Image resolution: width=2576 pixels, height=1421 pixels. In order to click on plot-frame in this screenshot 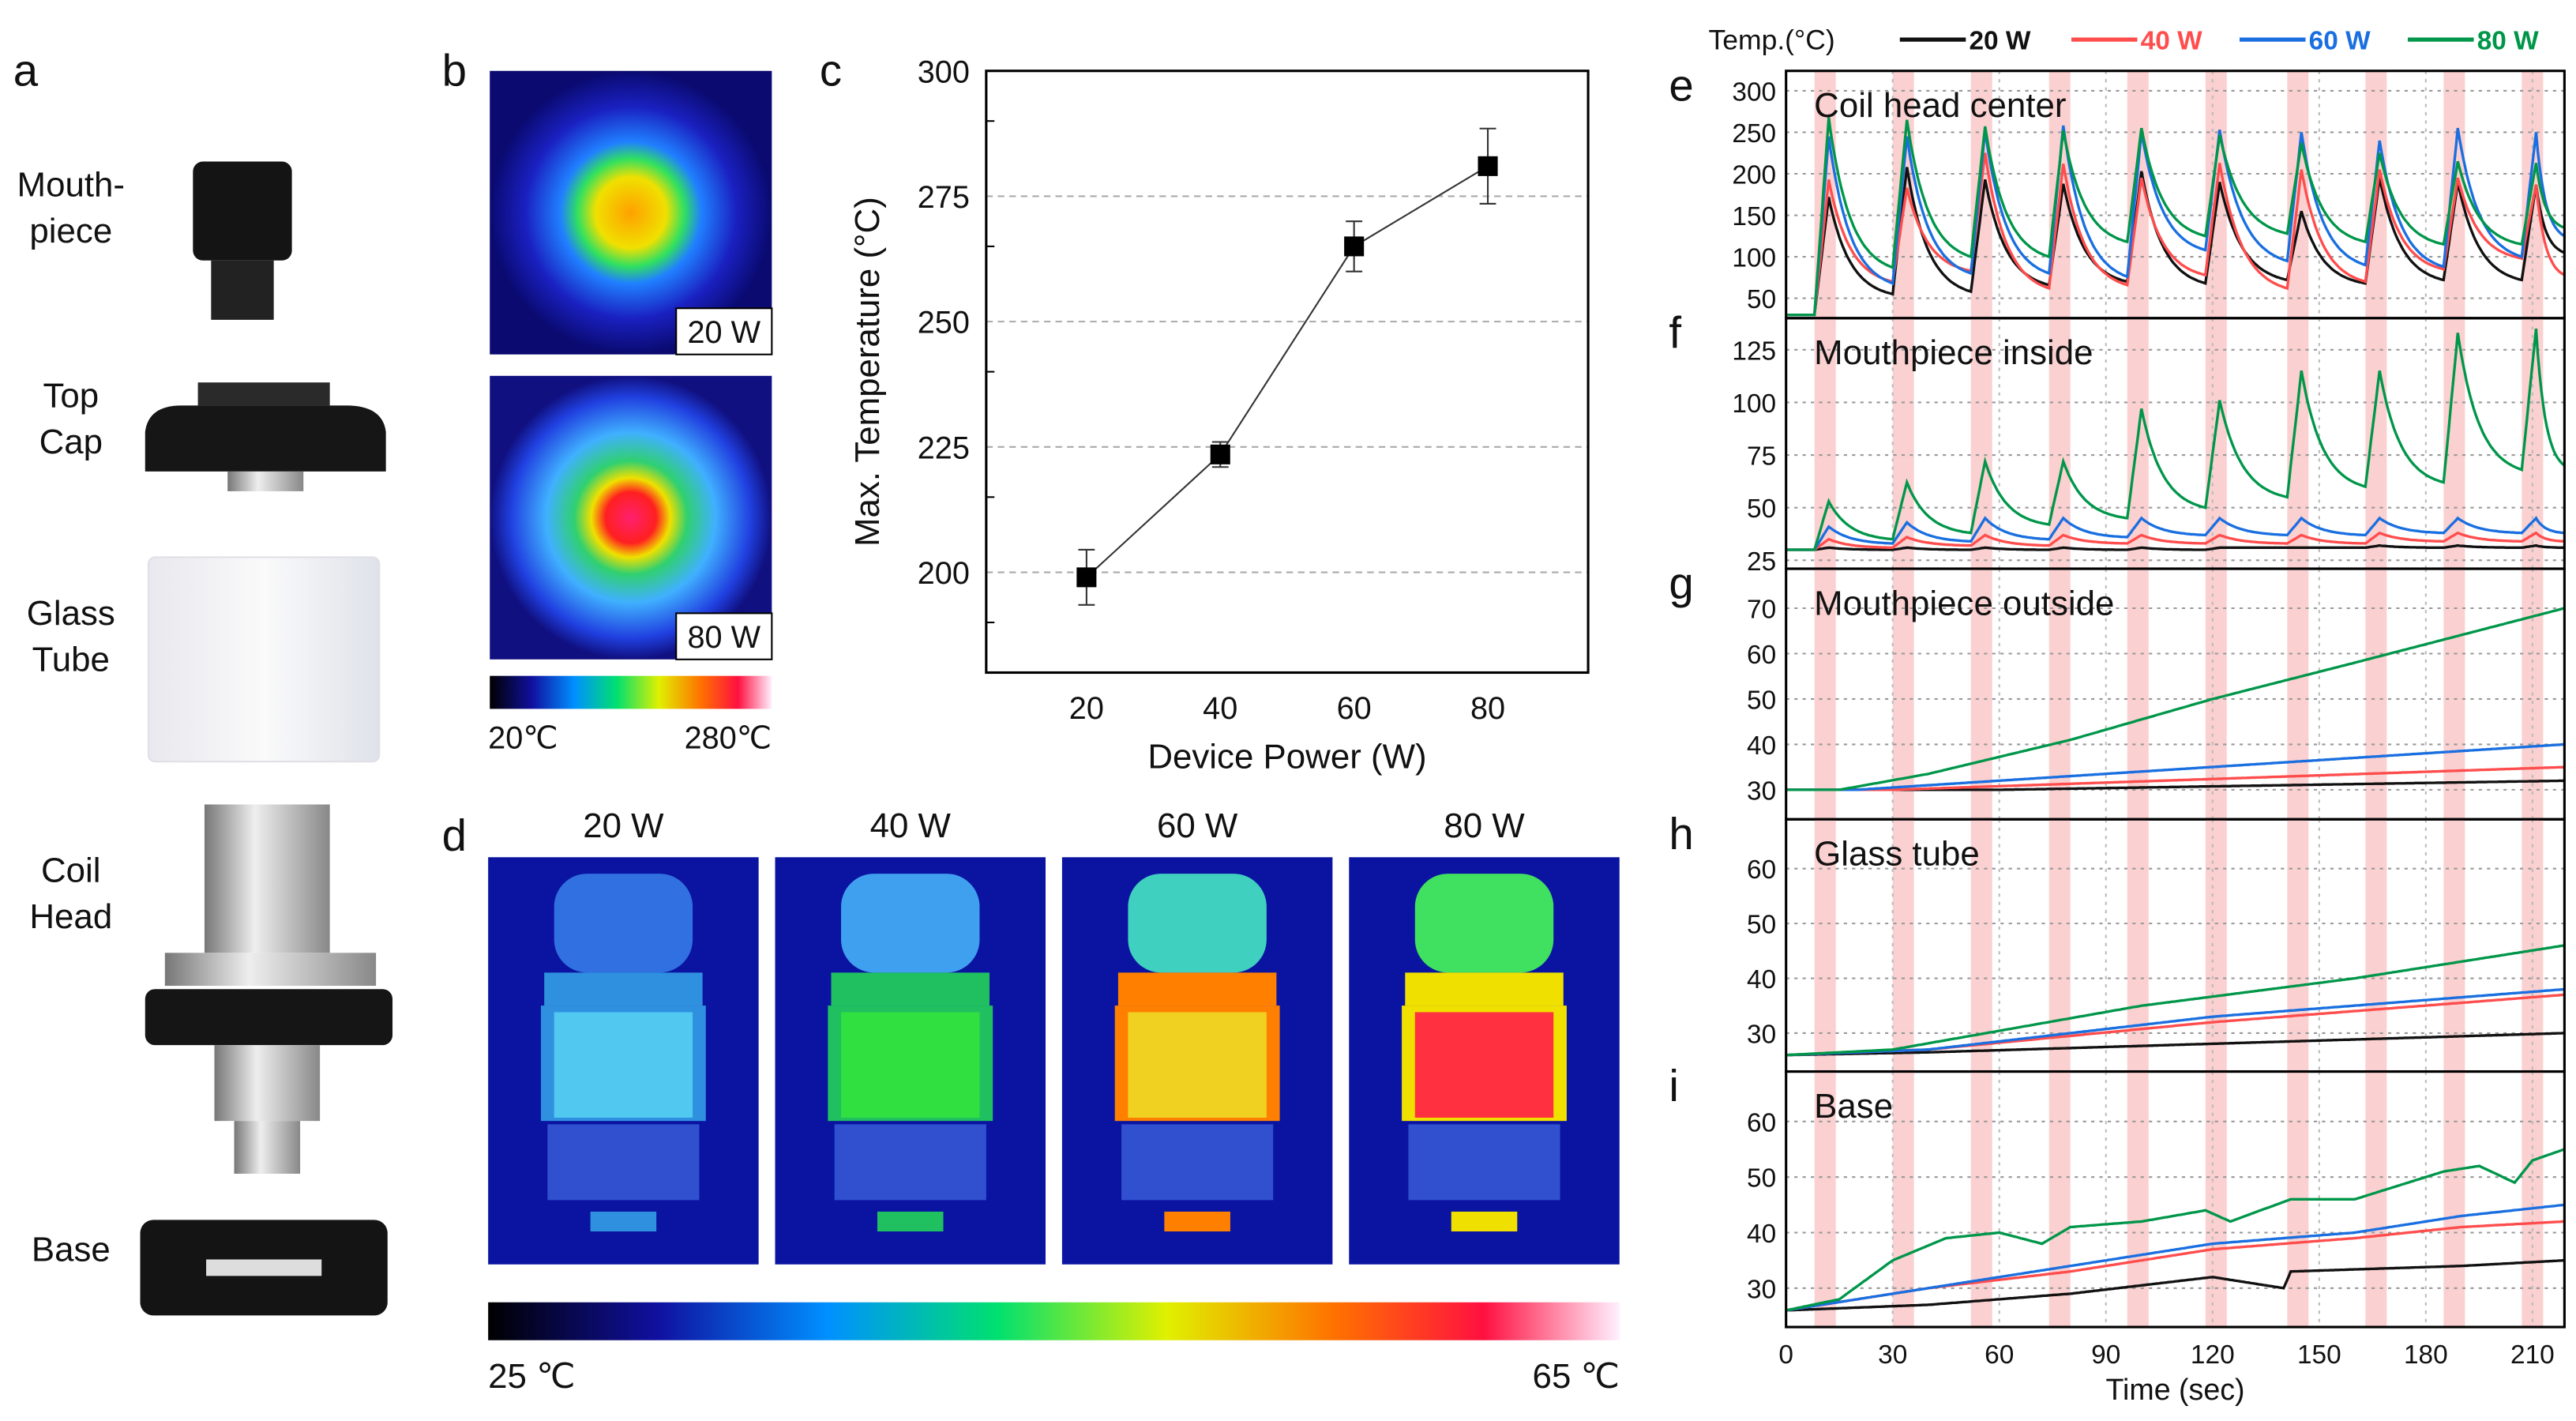, I will do `click(1287, 372)`.